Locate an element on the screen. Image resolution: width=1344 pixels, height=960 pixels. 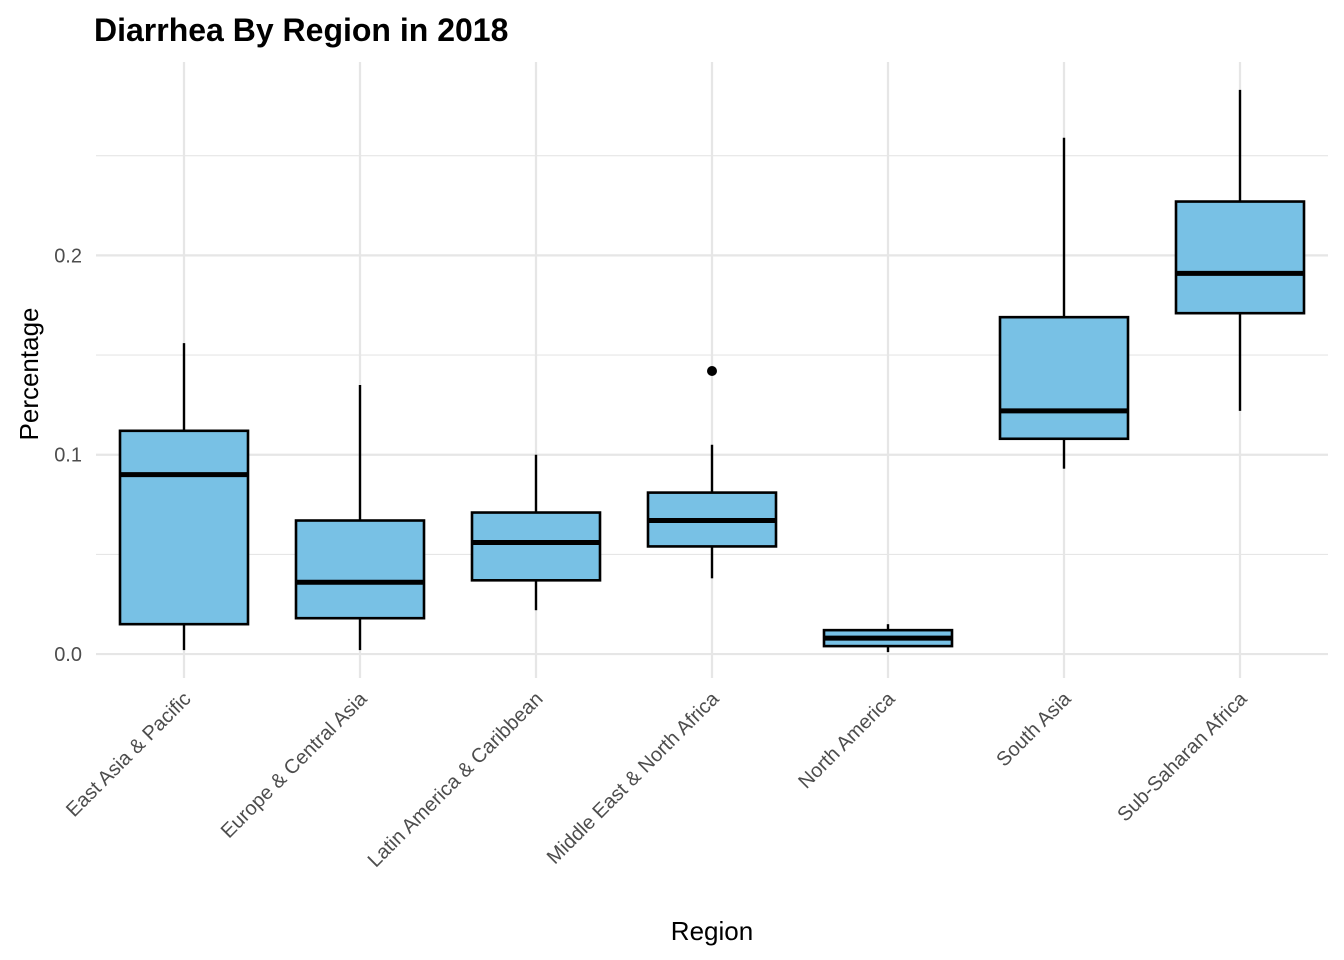
y-tick-label: 0.0 is located at coordinates (68, 655).